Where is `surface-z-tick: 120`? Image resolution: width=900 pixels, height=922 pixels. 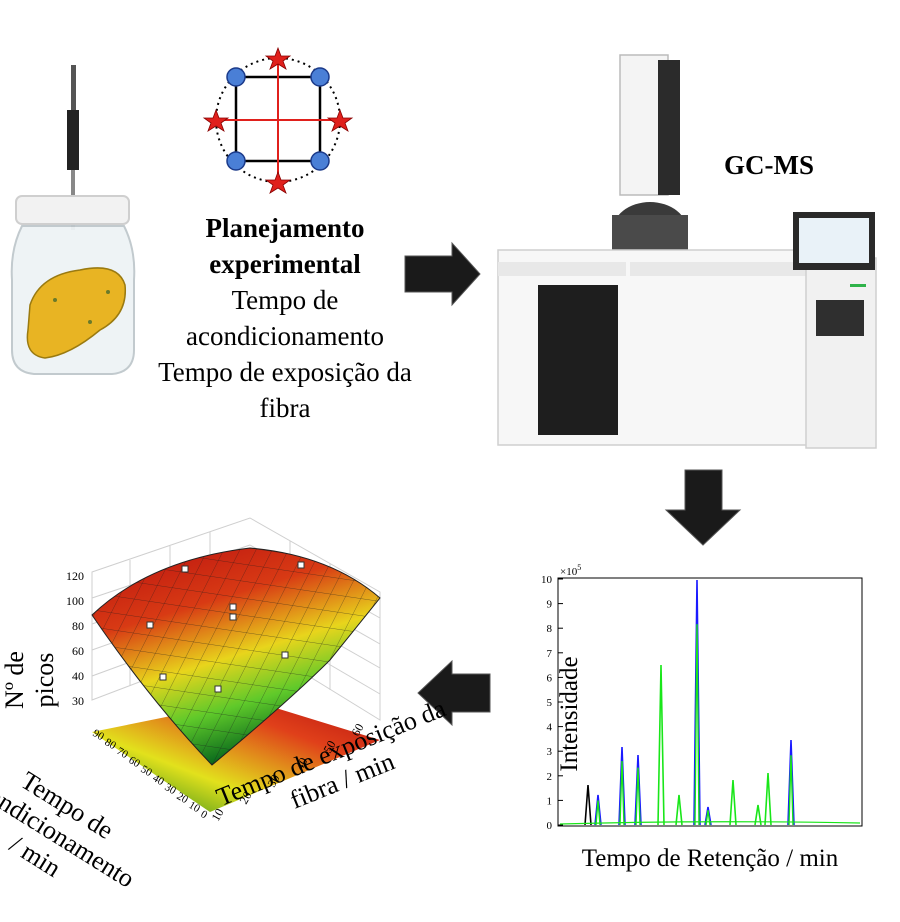
surface-z-tick: 120 is located at coordinates (75, 576).